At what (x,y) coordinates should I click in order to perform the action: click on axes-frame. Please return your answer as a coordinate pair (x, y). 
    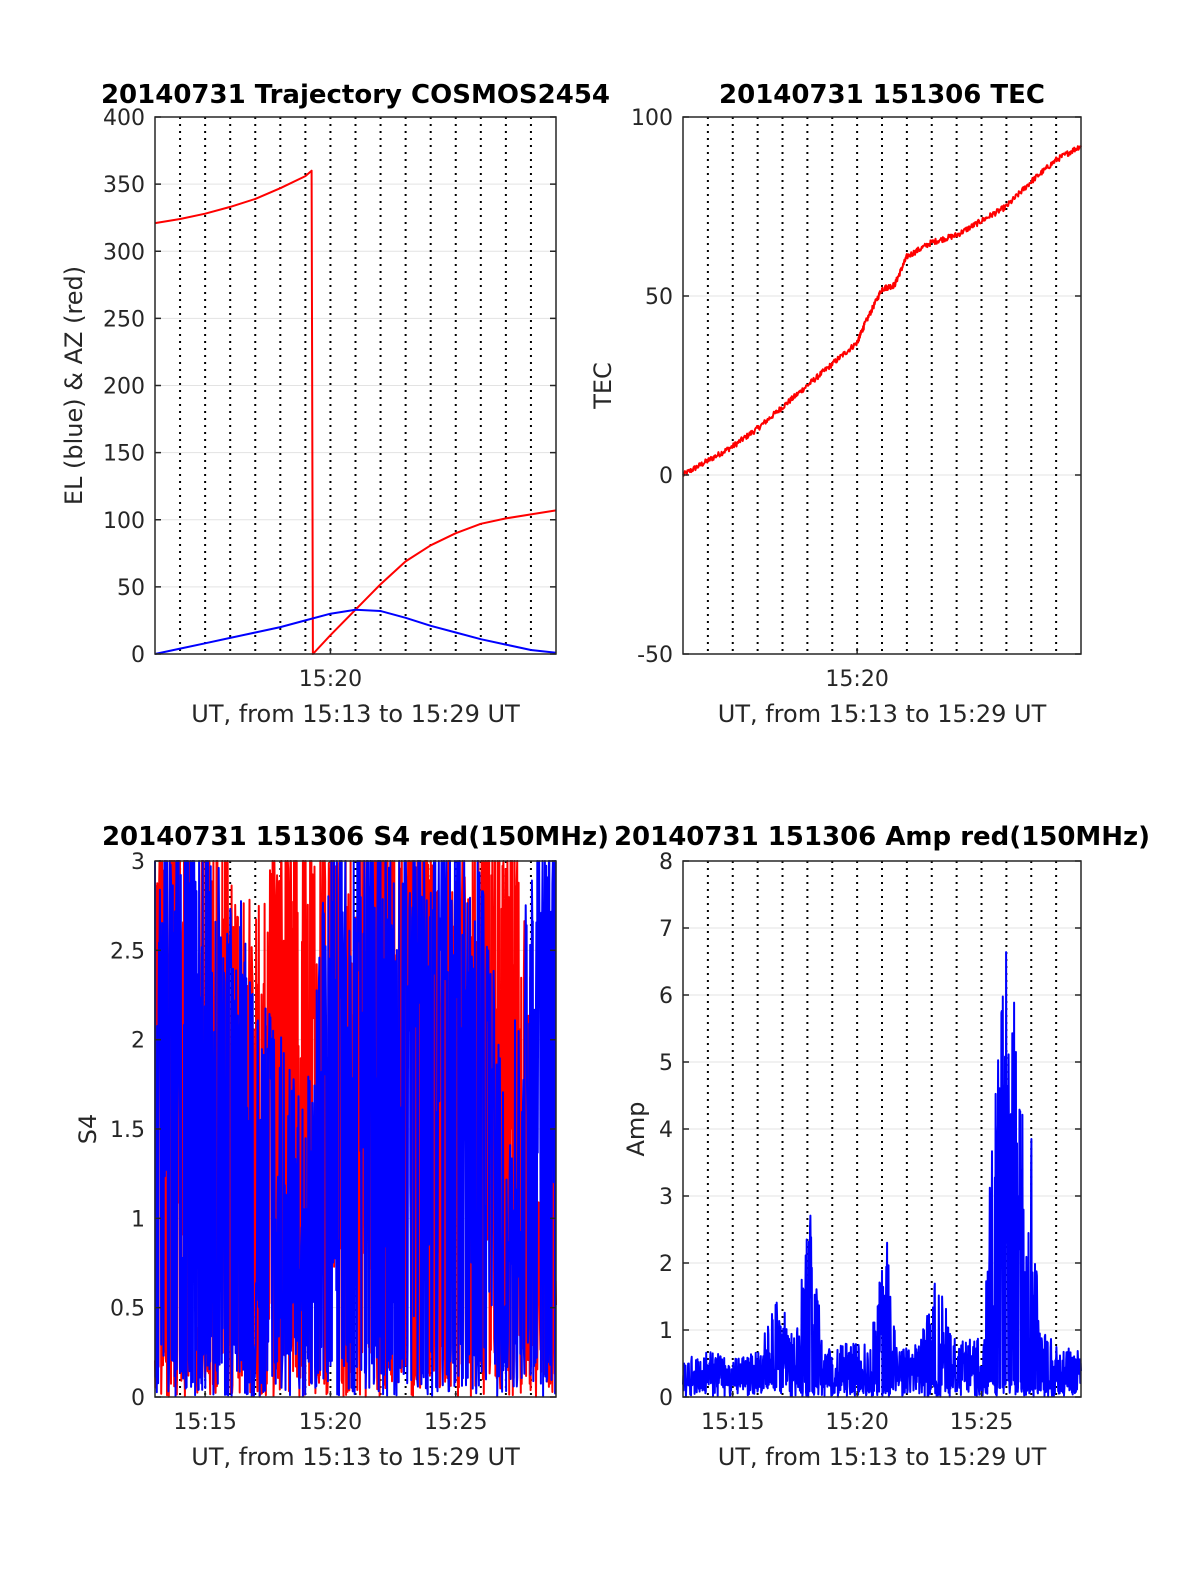
    Looking at the image, I should click on (882, 385).